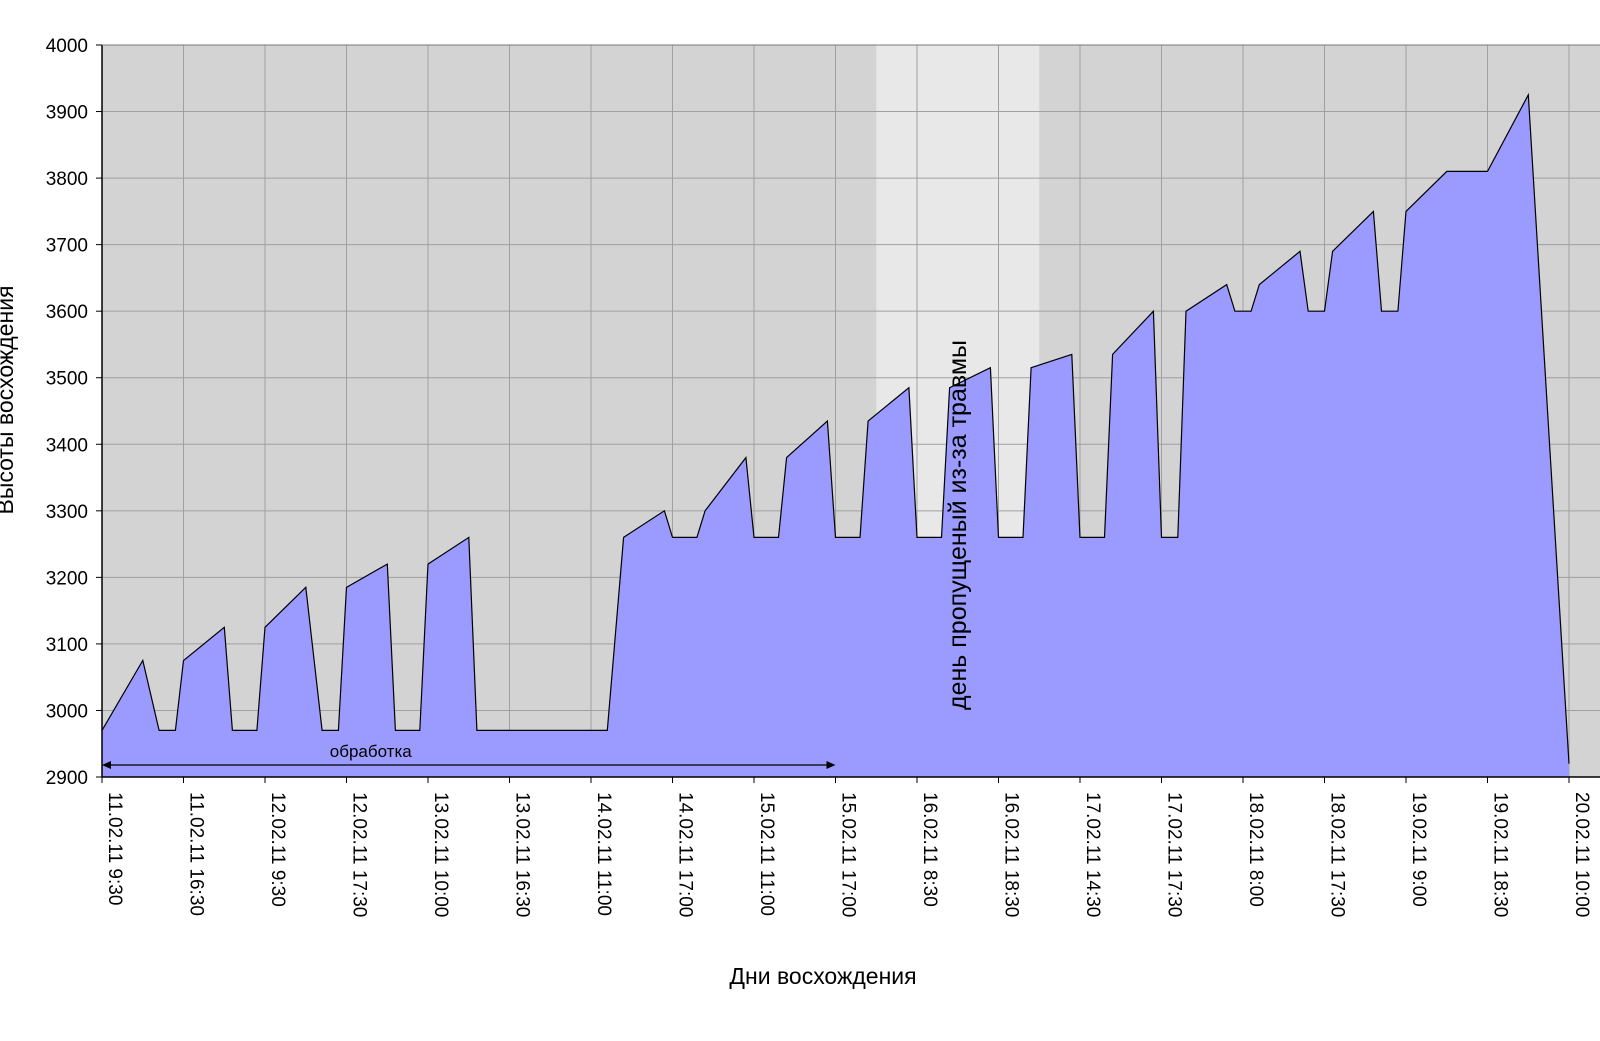  Describe the element at coordinates (371, 751) in the screenshot. I see `arrow-label: обработка` at that location.